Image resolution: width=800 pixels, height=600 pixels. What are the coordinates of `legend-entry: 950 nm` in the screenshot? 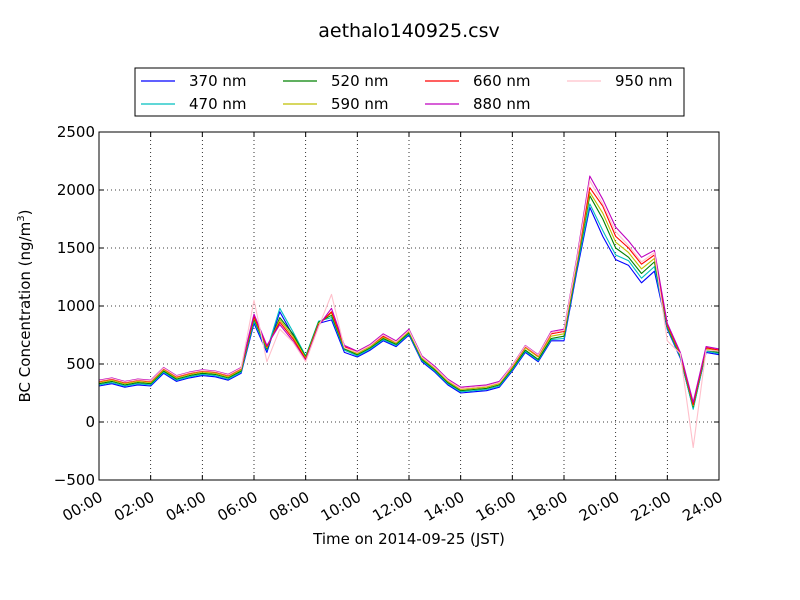 It's located at (620, 81).